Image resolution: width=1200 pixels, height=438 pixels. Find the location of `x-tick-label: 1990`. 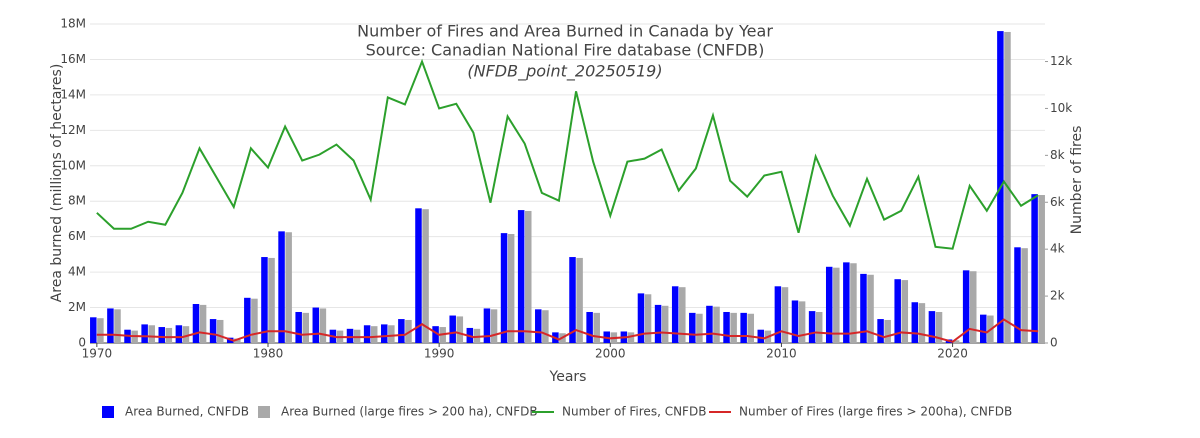

x-tick-label: 1990 is located at coordinates (439, 354).